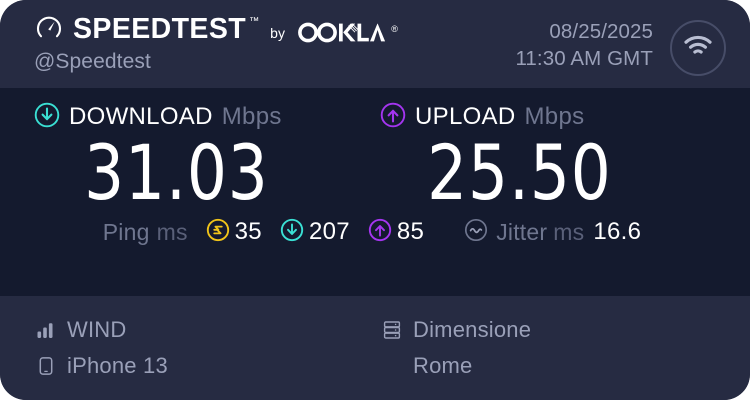 The width and height of the screenshot is (750, 400). Describe the element at coordinates (392, 330) in the screenshot. I see `server-rack-icon` at that location.